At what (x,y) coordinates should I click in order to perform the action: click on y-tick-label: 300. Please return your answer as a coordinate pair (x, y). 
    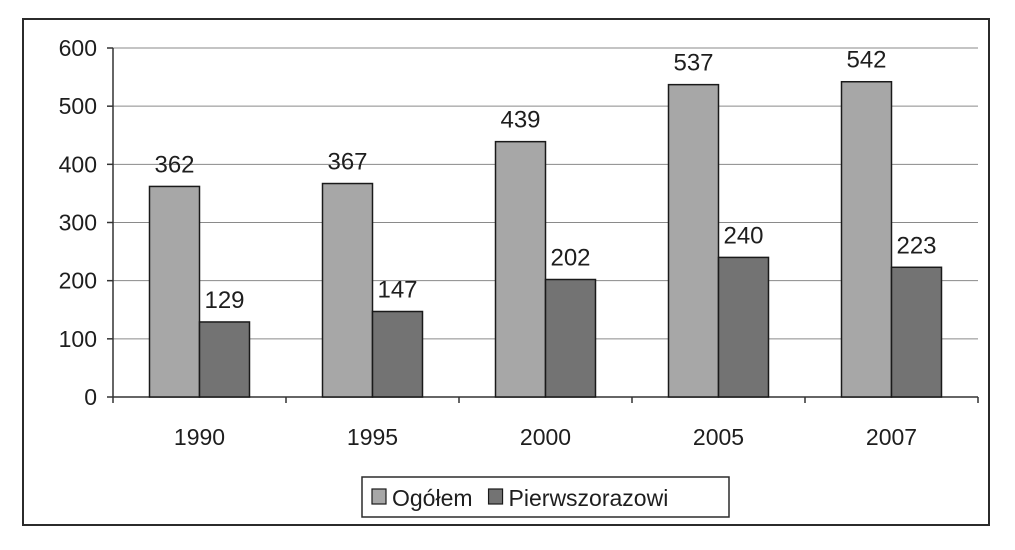
    Looking at the image, I should click on (78, 223).